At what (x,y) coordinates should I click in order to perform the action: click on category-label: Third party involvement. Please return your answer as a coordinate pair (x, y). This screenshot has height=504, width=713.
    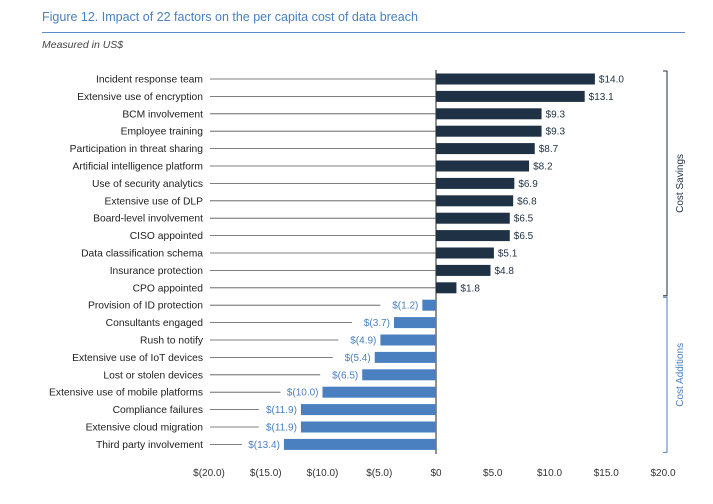
    Looking at the image, I should click on (149, 445).